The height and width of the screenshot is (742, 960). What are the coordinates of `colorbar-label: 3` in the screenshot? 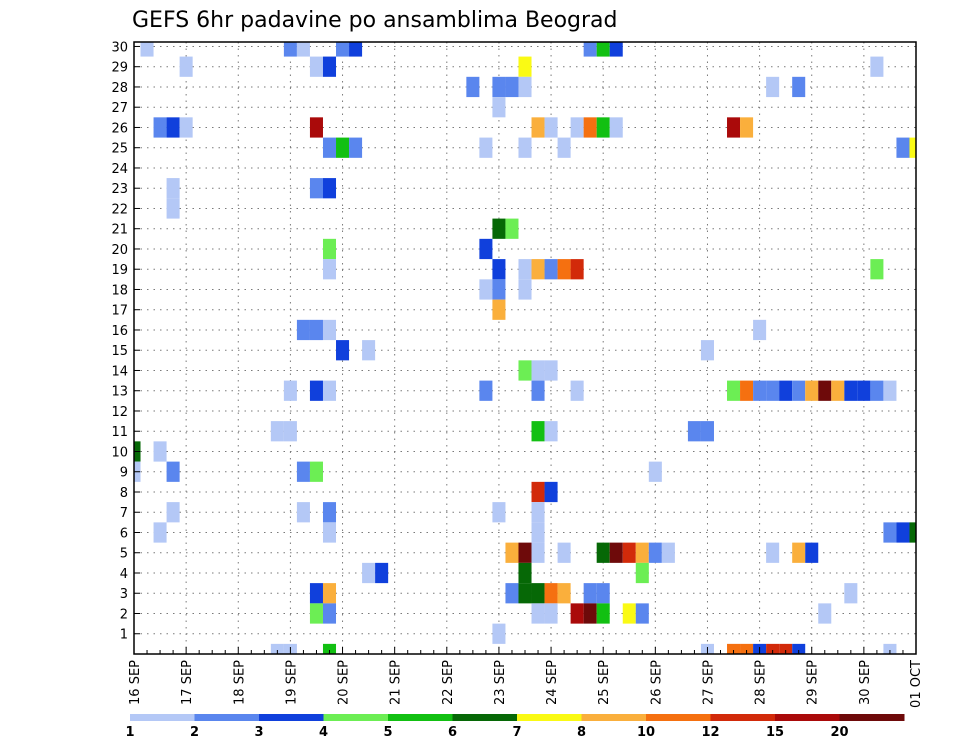 It's located at (258, 732).